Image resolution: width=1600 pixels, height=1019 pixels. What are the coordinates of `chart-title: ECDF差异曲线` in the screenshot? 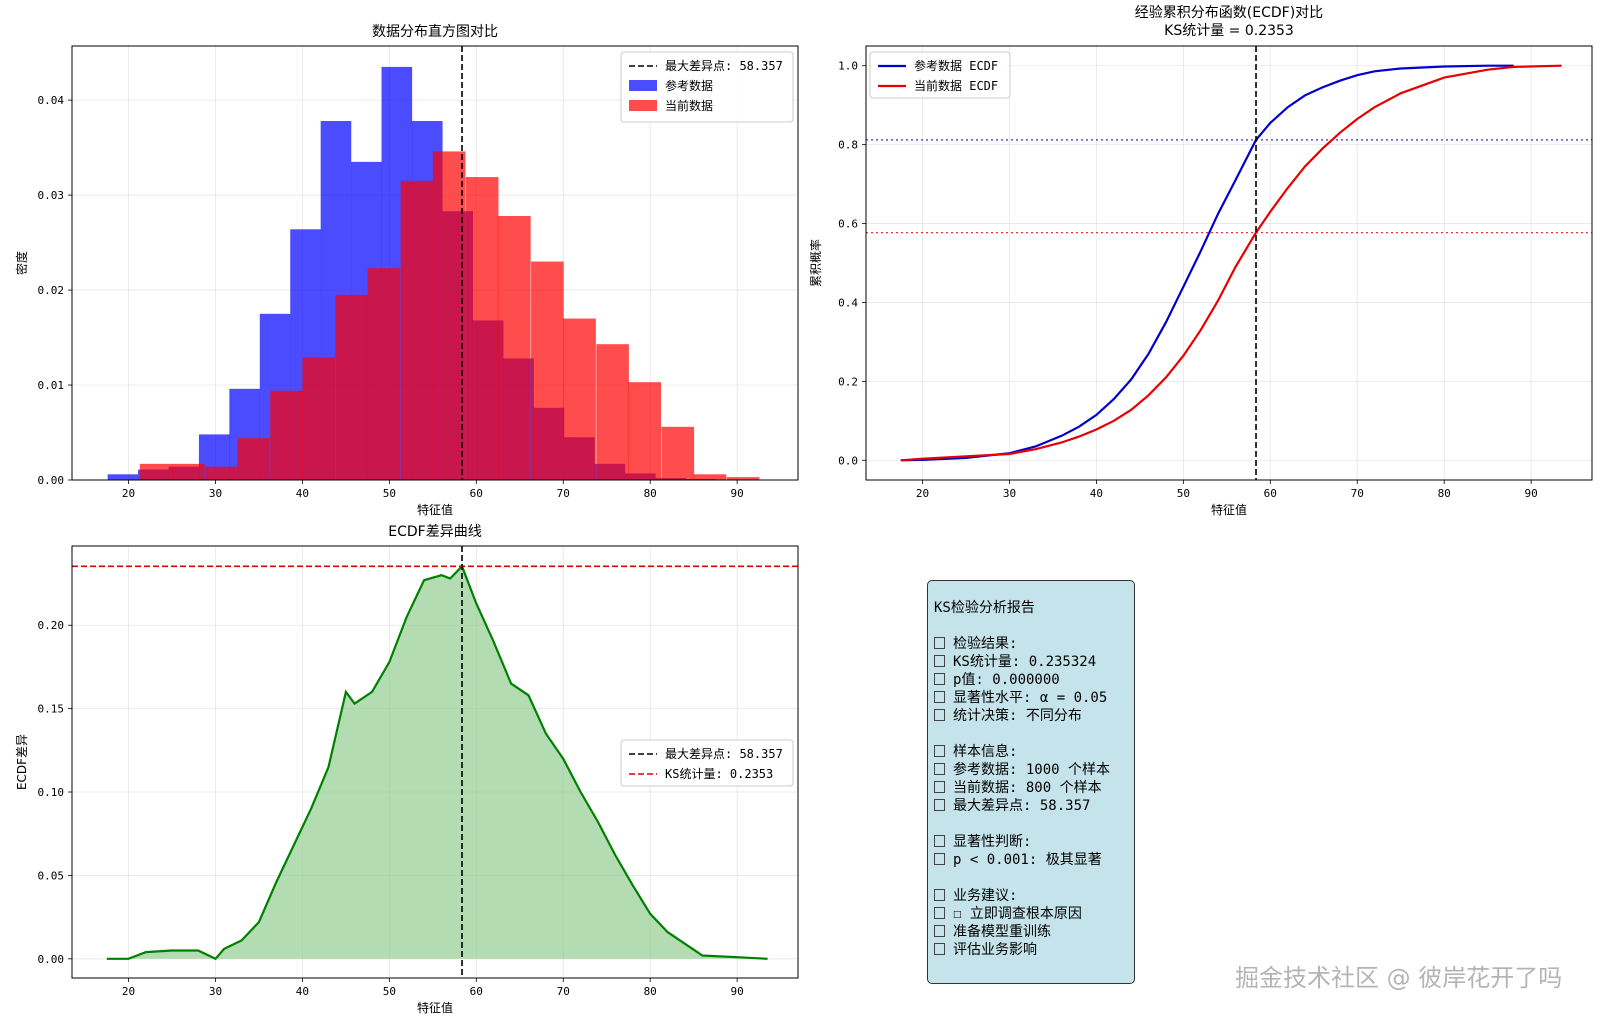 It's located at (434, 532).